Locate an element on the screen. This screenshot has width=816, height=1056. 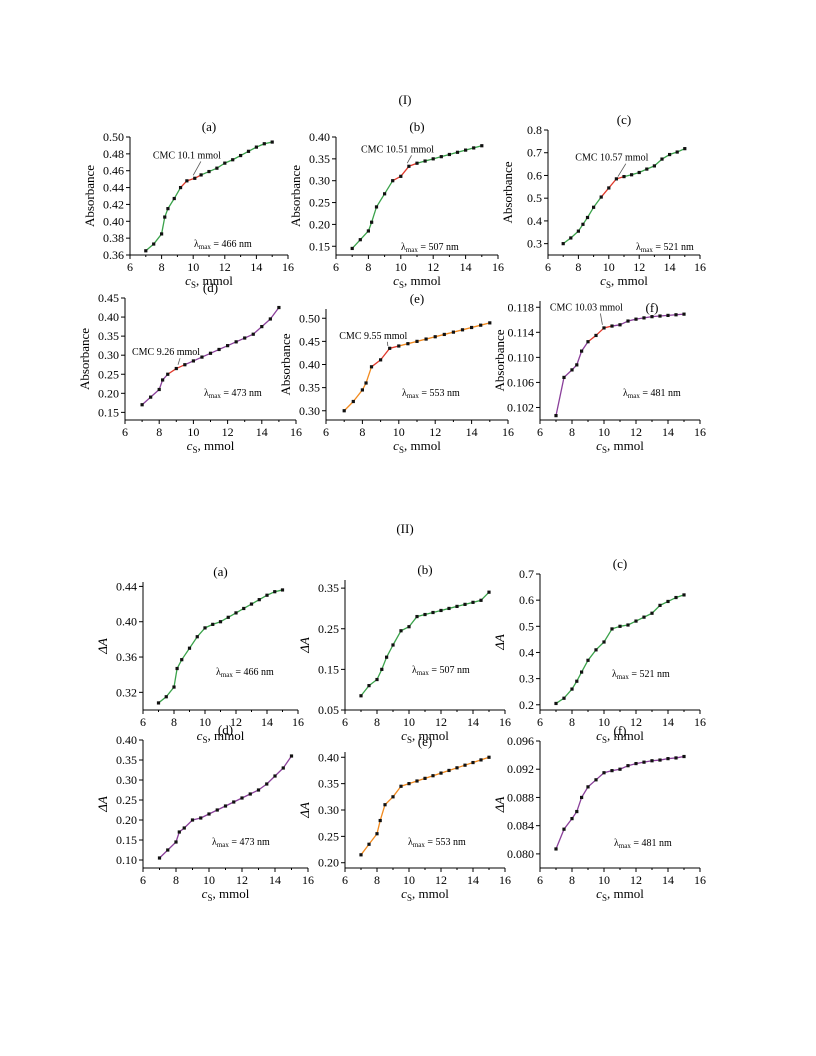
x-axis-title-var: c is located at coordinates (396, 280).